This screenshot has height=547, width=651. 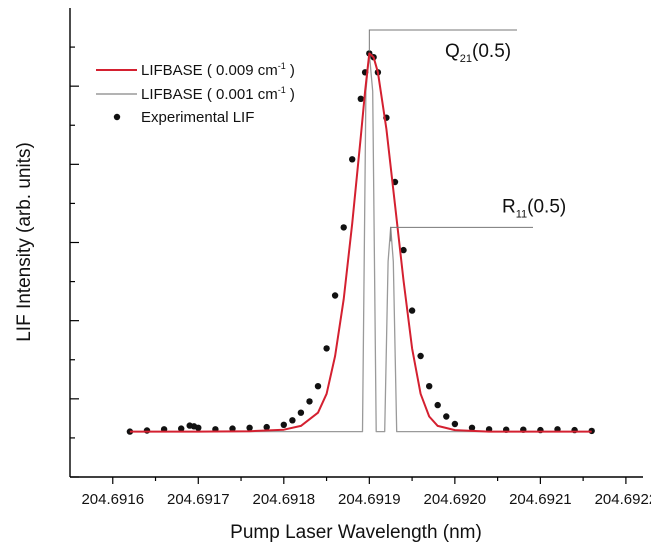 What do you see at coordinates (455, 499) in the screenshot?
I see `x-tick-label: 204.6920` at bounding box center [455, 499].